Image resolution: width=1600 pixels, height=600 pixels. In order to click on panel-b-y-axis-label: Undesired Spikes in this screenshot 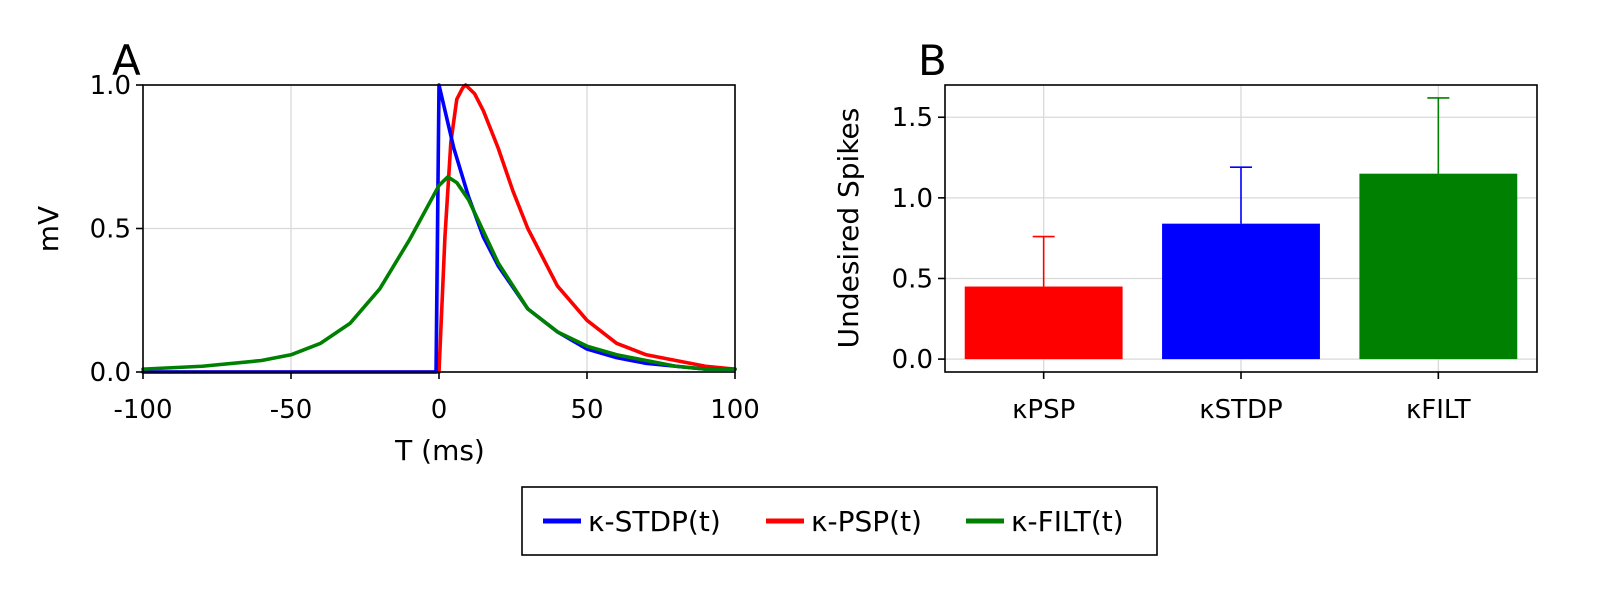, I will do `click(848, 228)`.